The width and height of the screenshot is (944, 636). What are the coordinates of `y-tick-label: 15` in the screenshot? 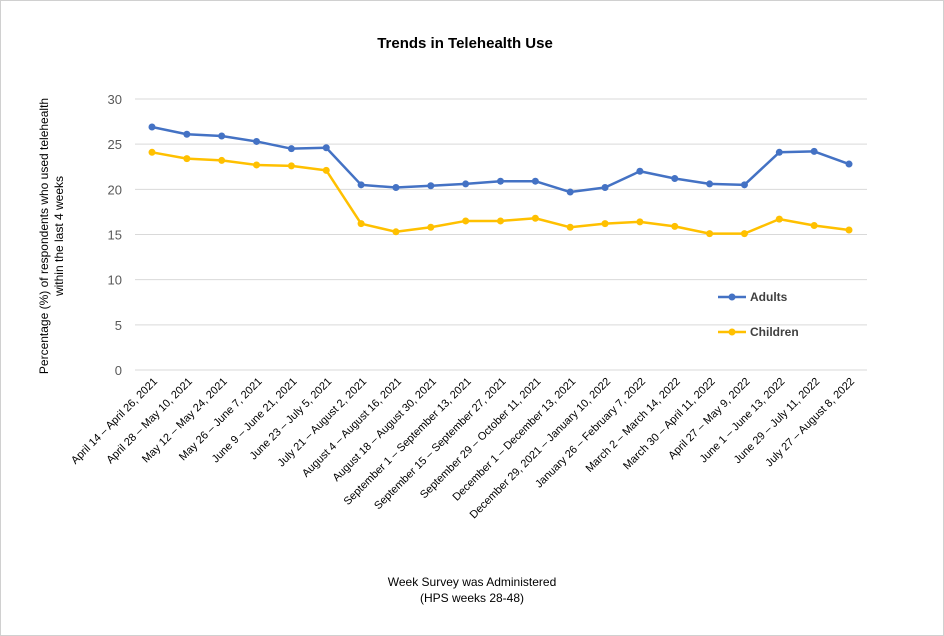 It's located at (115, 235).